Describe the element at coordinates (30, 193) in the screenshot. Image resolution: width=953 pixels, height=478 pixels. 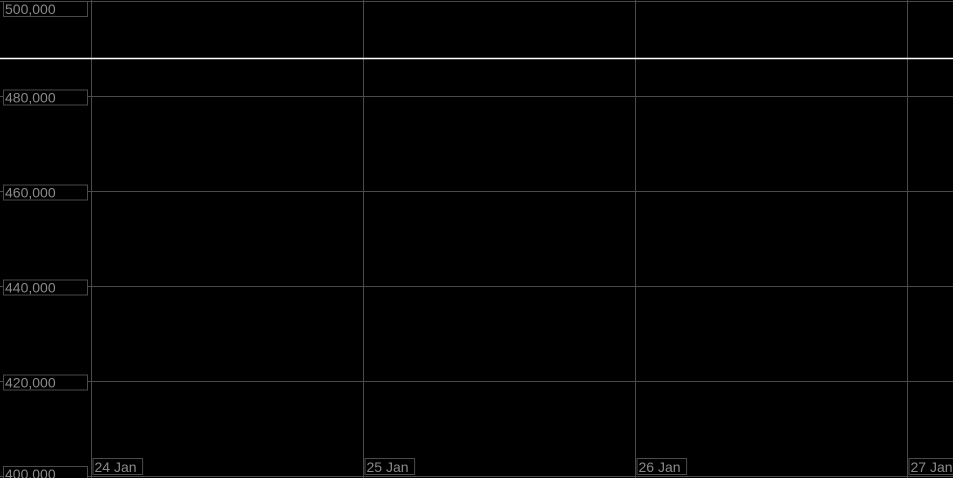
I see `y-tick-label: 460,000` at that location.